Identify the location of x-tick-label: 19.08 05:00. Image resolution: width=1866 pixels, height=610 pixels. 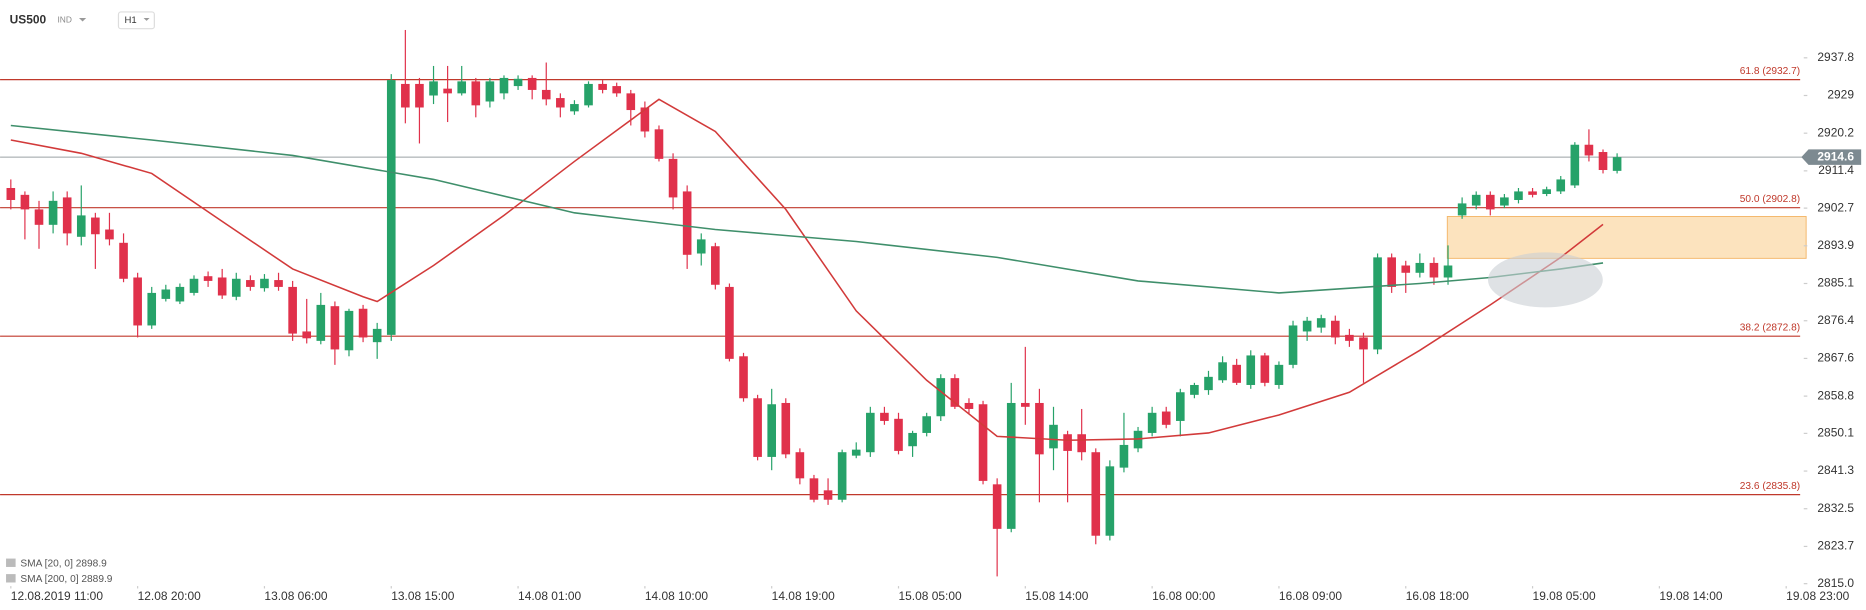
(1564, 596).